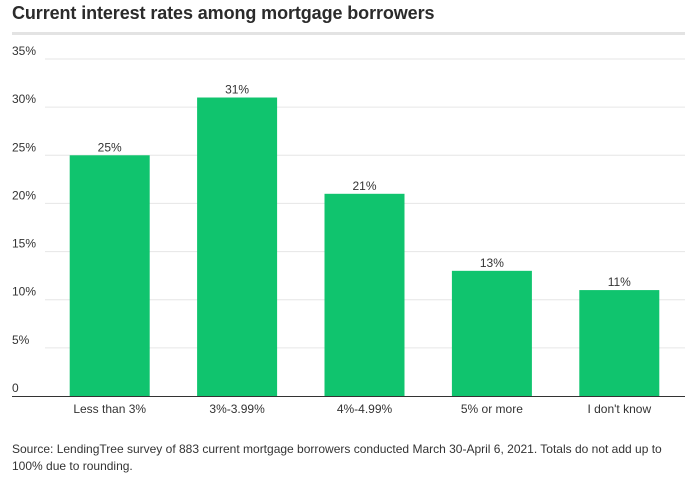 This screenshot has height=479, width=700. What do you see at coordinates (492, 409) in the screenshot?
I see `x-tick-label: 5% or more` at bounding box center [492, 409].